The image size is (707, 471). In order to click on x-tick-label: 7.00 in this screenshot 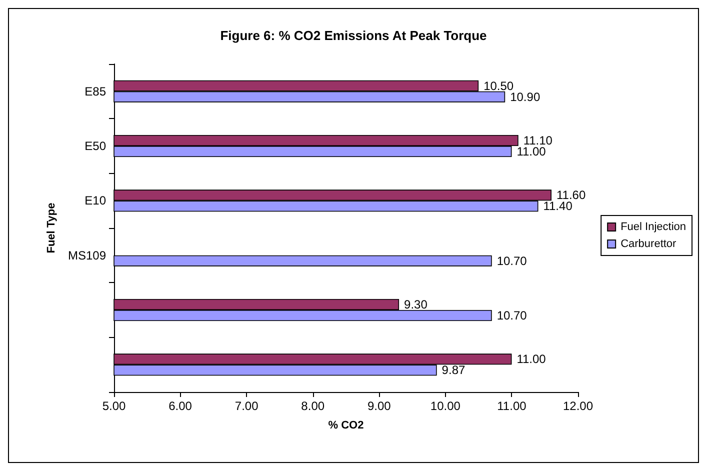, I will do `click(246, 406)`.